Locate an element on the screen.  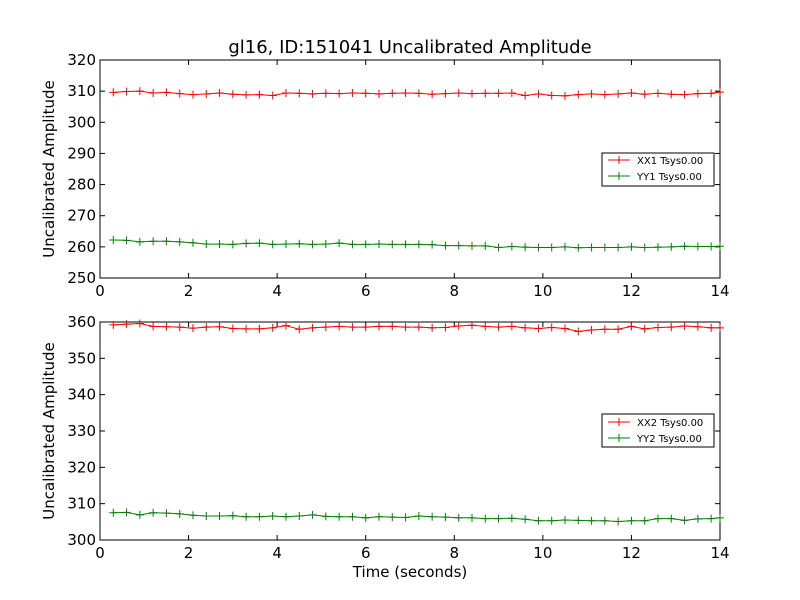
bottom-x-tick-label: 2 is located at coordinates (189, 553).